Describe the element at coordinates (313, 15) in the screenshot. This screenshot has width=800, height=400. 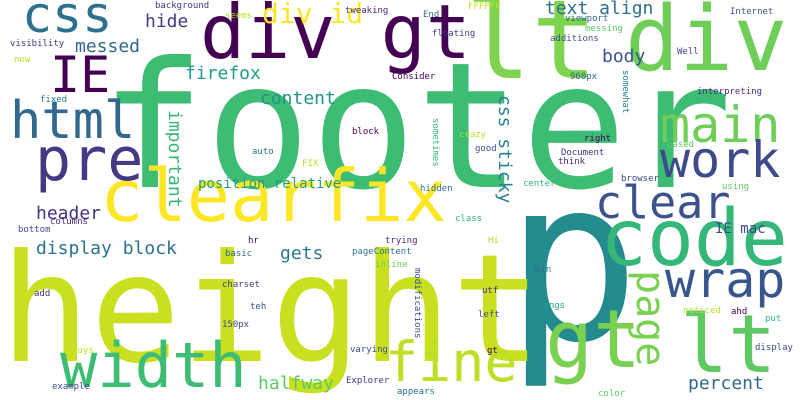
I see `cloud-word: div id` at that location.